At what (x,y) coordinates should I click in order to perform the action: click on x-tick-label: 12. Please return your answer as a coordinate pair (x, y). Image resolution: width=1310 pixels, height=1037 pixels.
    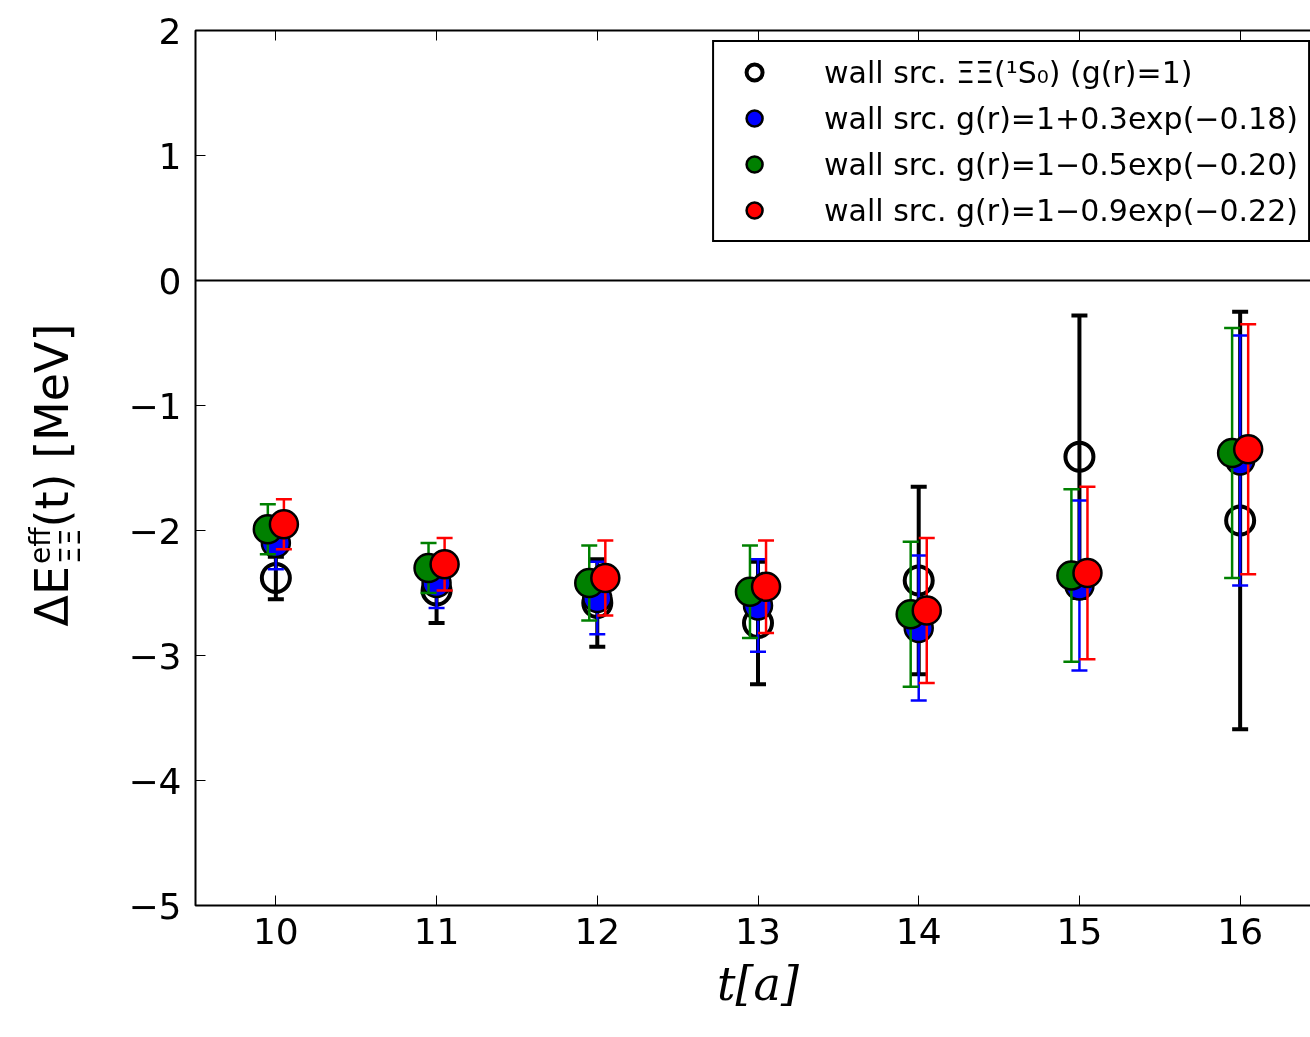
    Looking at the image, I should click on (597, 931).